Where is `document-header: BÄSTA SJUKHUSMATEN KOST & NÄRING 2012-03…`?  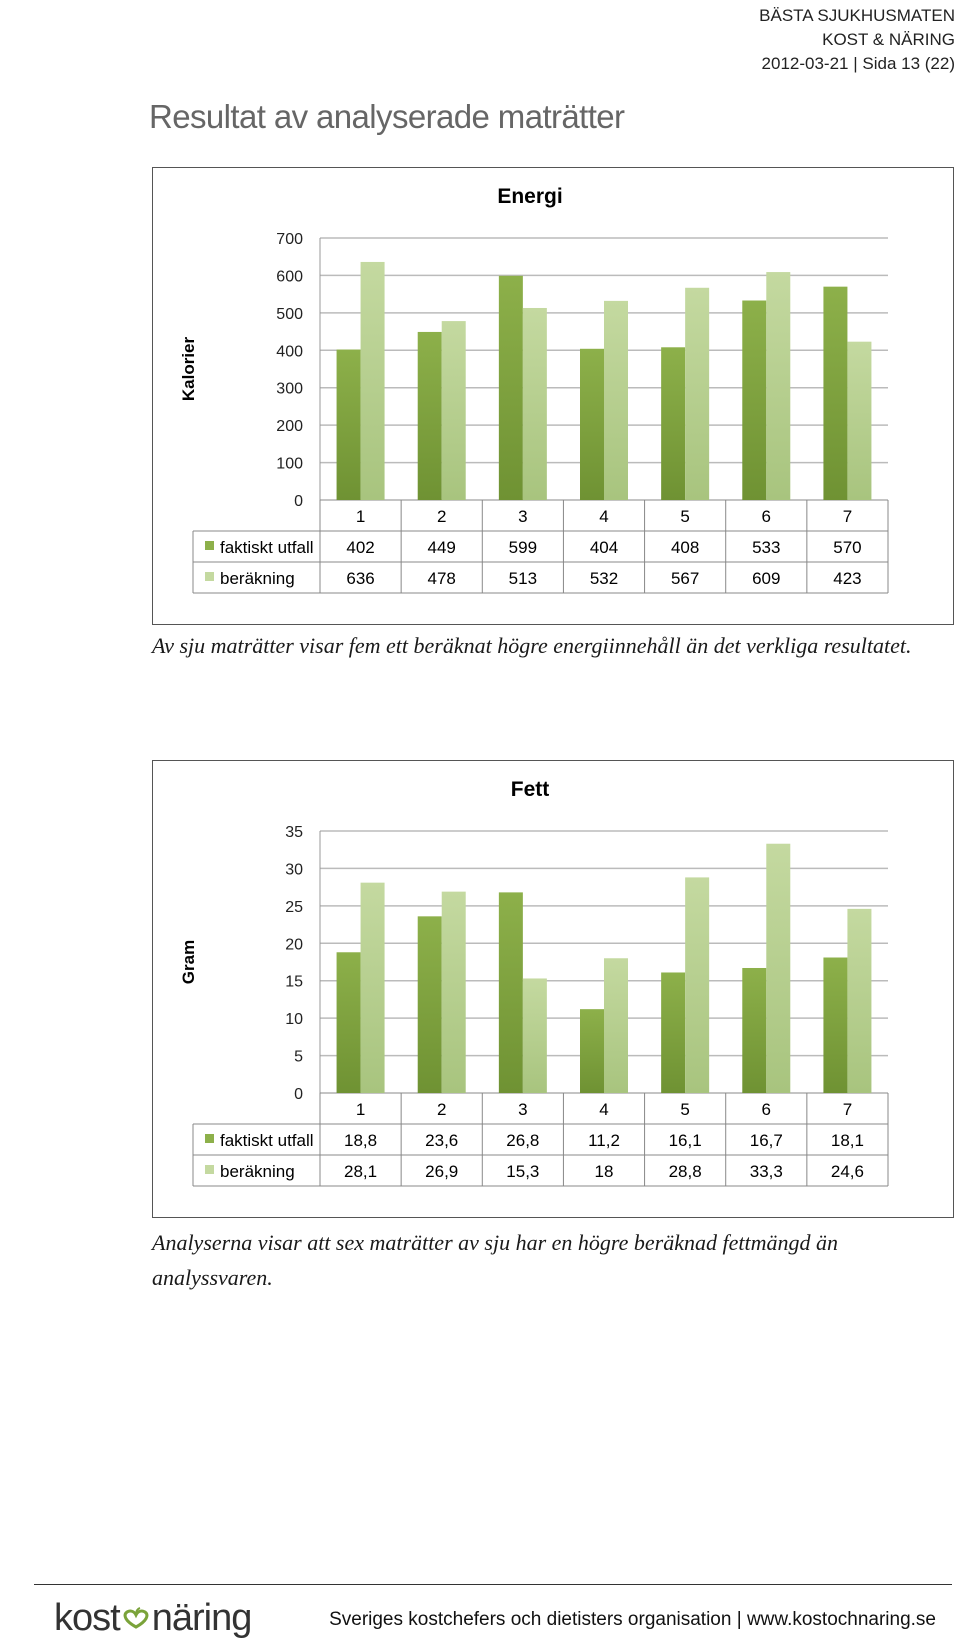 document-header: BÄSTA SJUKHUSMATEN KOST & NÄRING 2012-03… is located at coordinates (857, 40).